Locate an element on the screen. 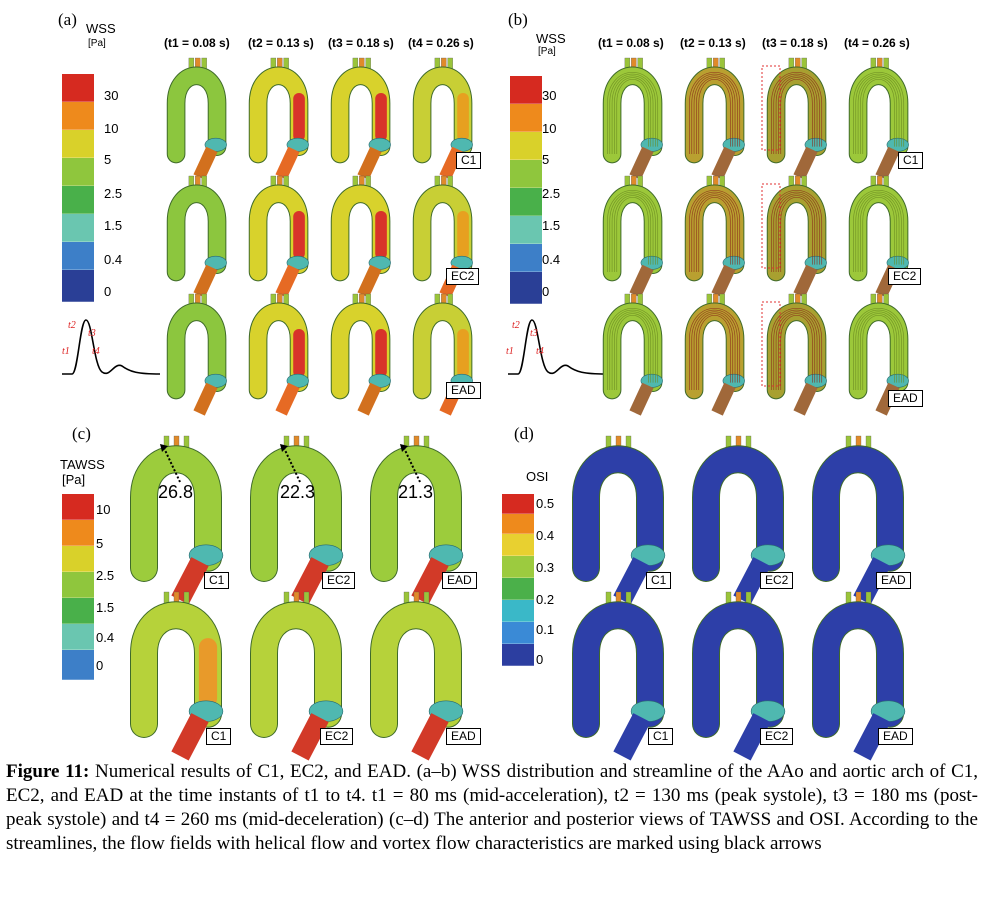  aorta-a-ead-t3 is located at coordinates (360, 354).